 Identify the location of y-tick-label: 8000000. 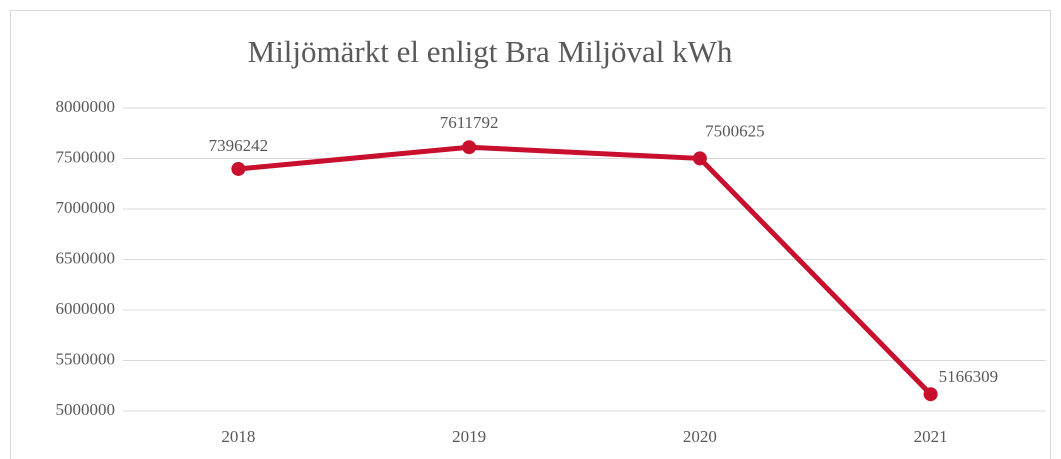
(86, 106).